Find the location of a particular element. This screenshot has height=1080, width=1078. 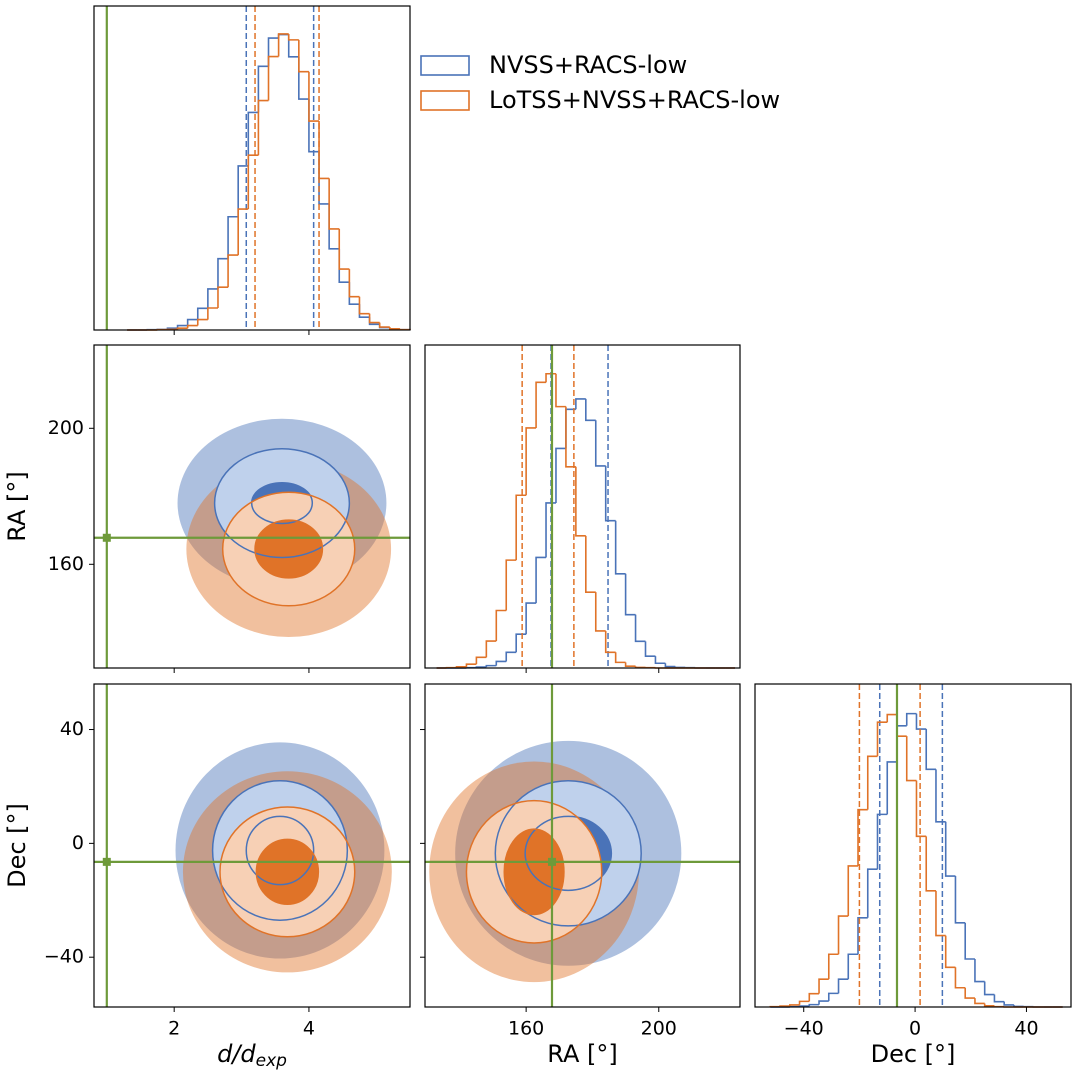

legend-label: LoTSS+NVSS+RACS-low is located at coordinates (634, 100).